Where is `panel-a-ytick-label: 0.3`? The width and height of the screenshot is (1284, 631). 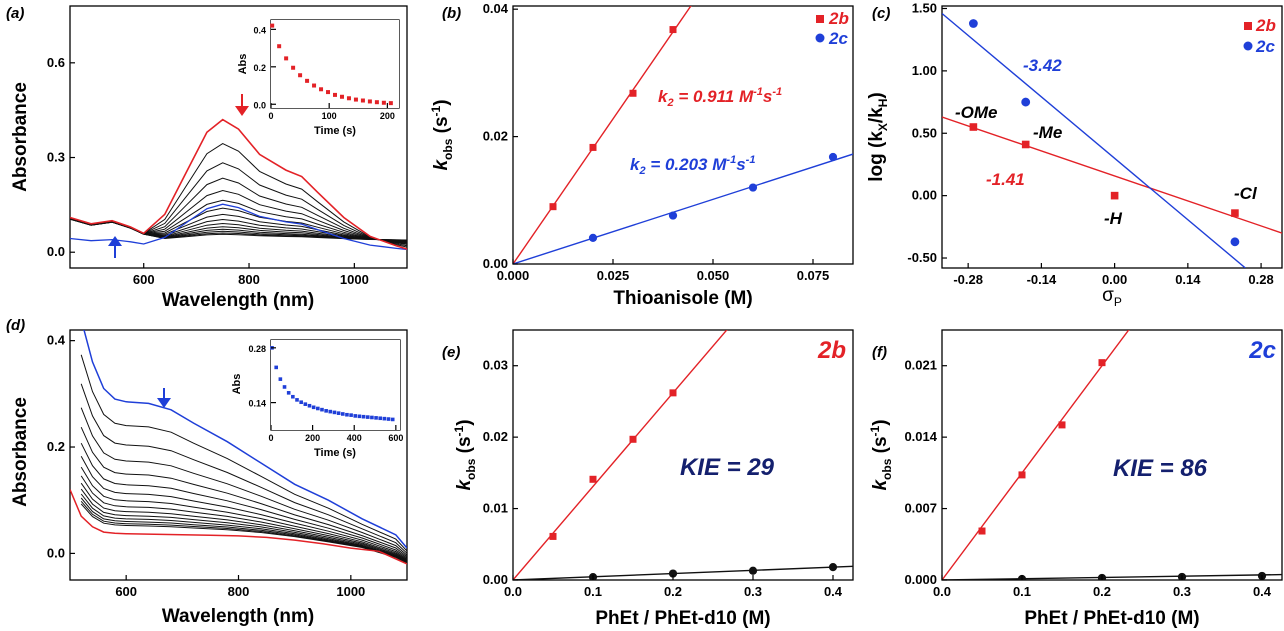 panel-a-ytick-label: 0.3 is located at coordinates (56, 157).